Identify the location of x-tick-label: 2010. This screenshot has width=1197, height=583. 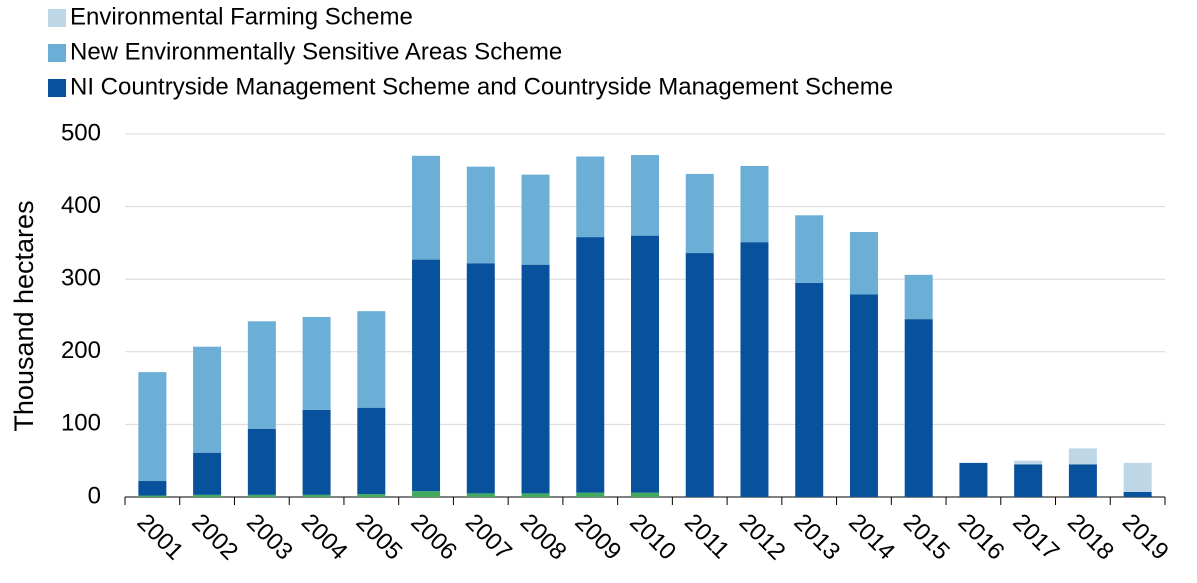
(652, 537).